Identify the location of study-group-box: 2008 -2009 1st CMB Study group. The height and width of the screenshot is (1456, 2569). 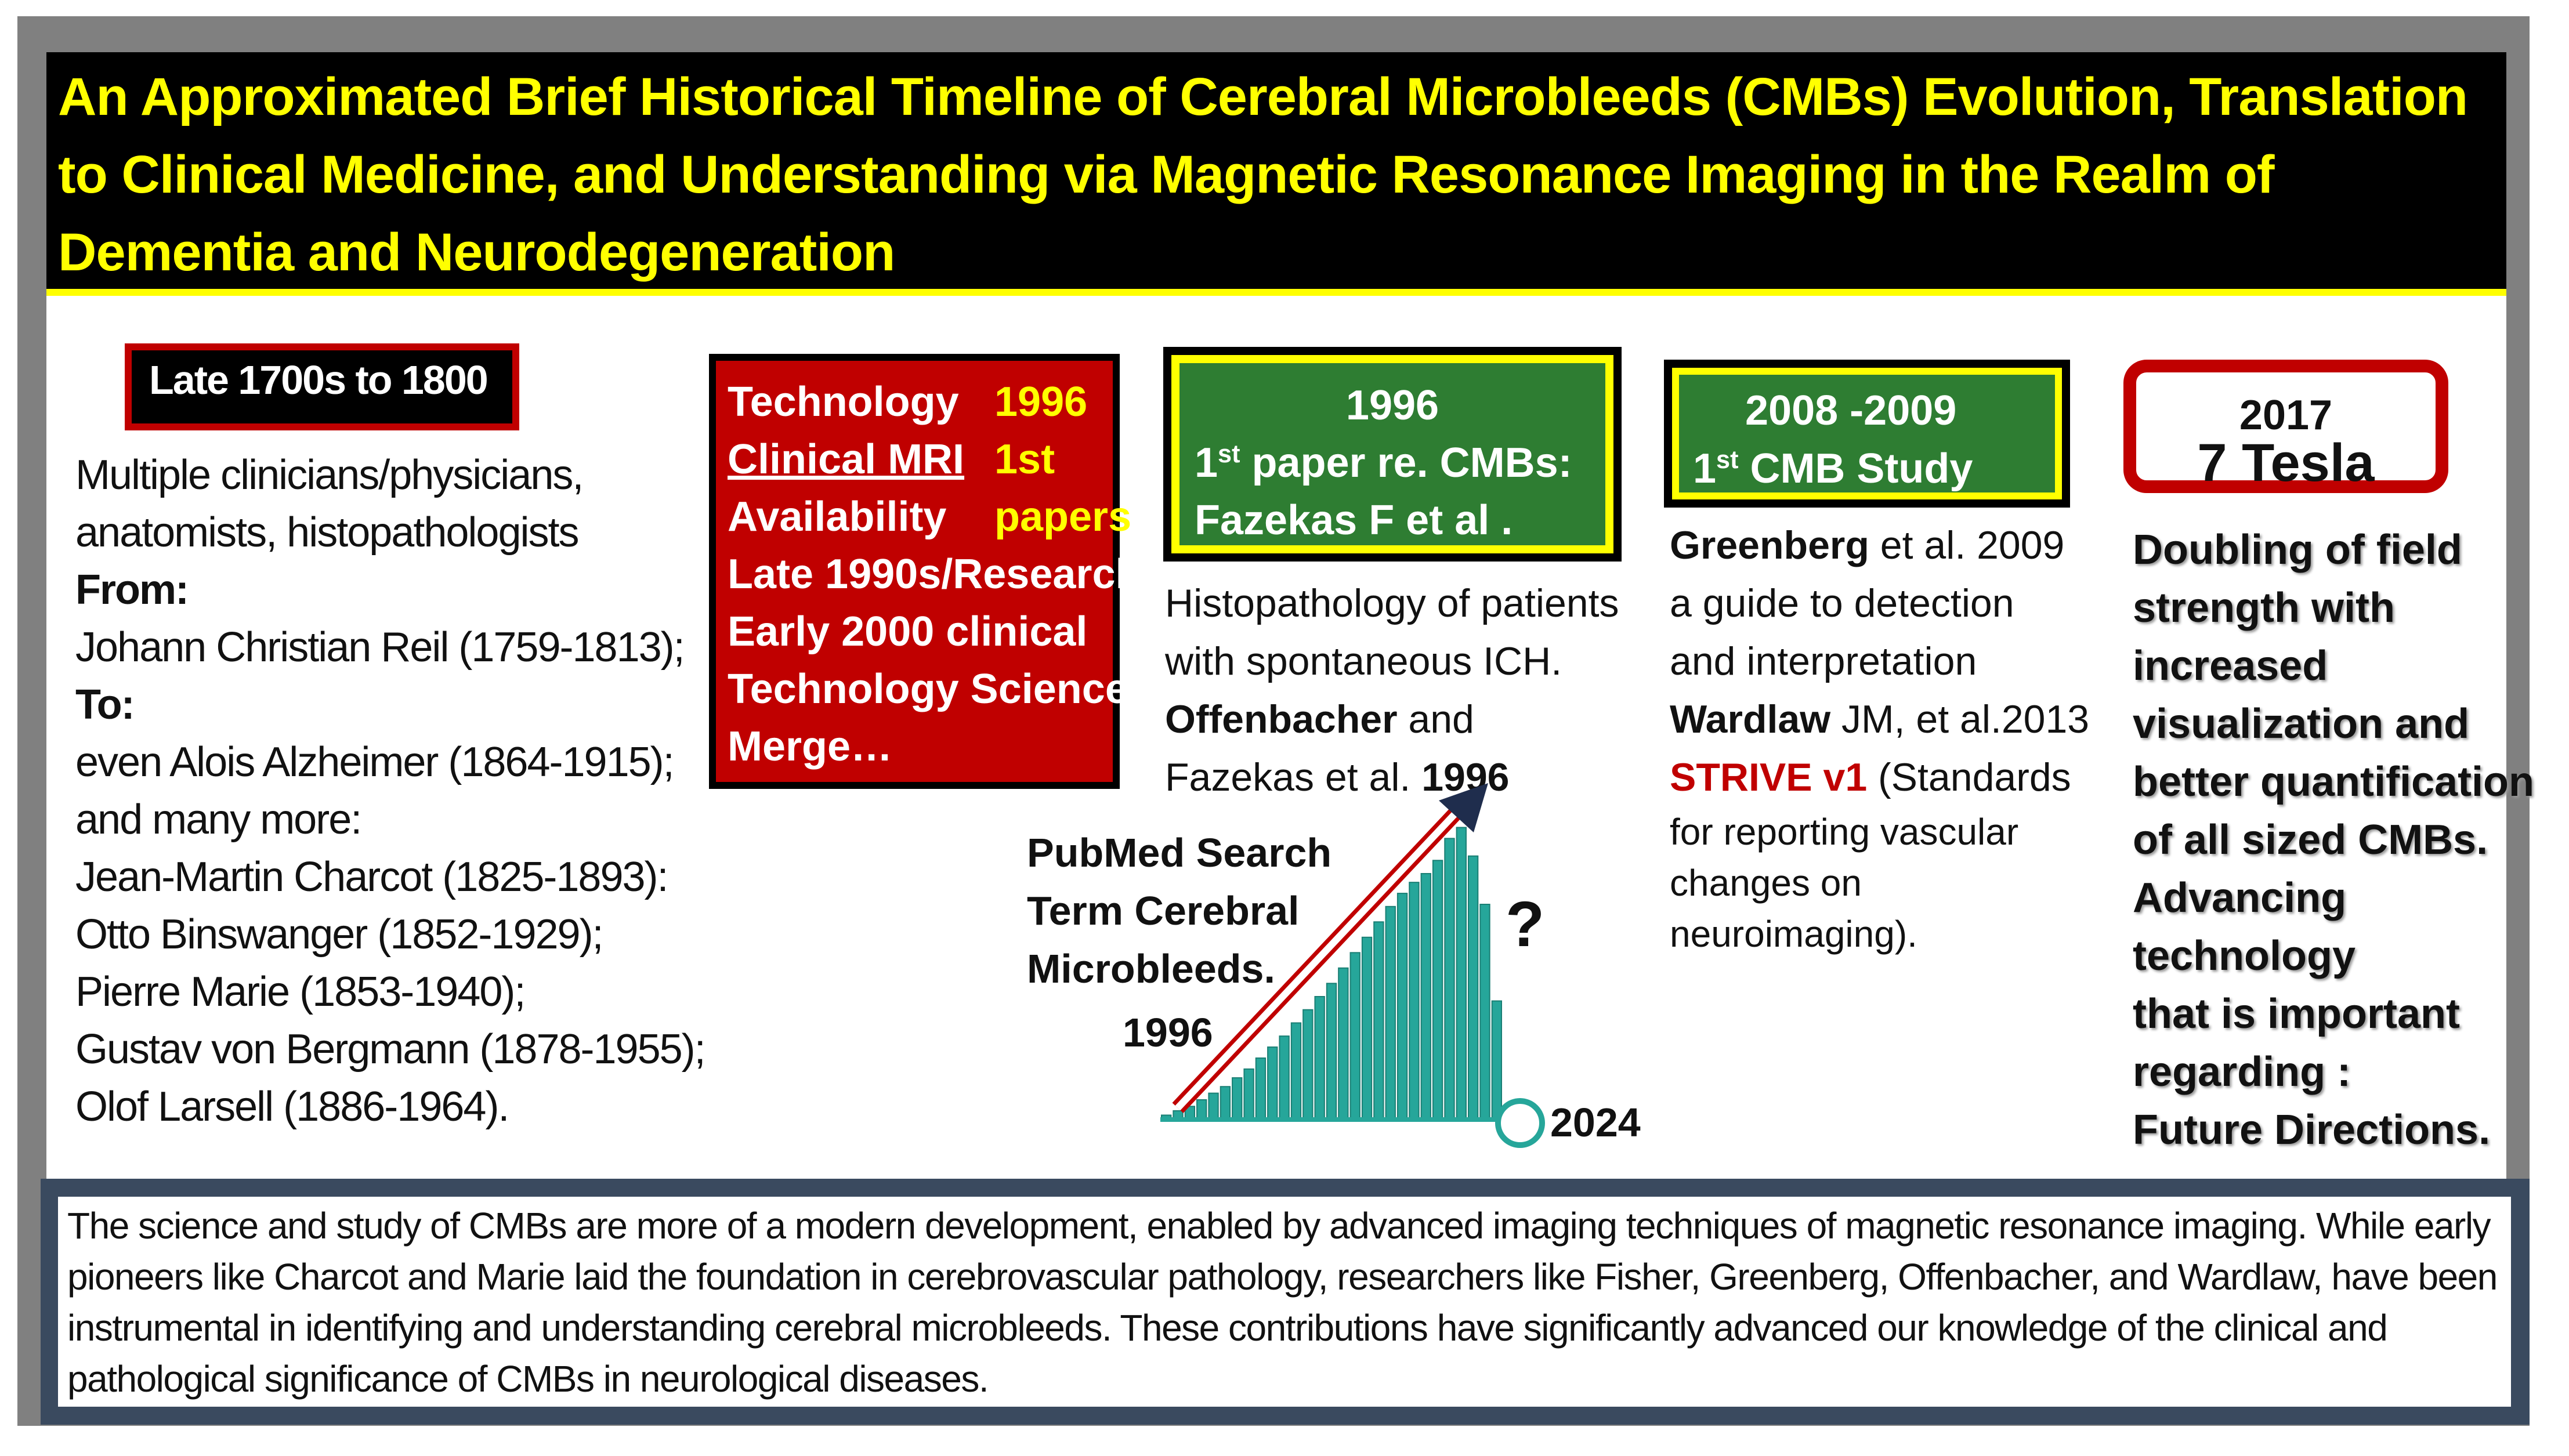
(1867, 455).